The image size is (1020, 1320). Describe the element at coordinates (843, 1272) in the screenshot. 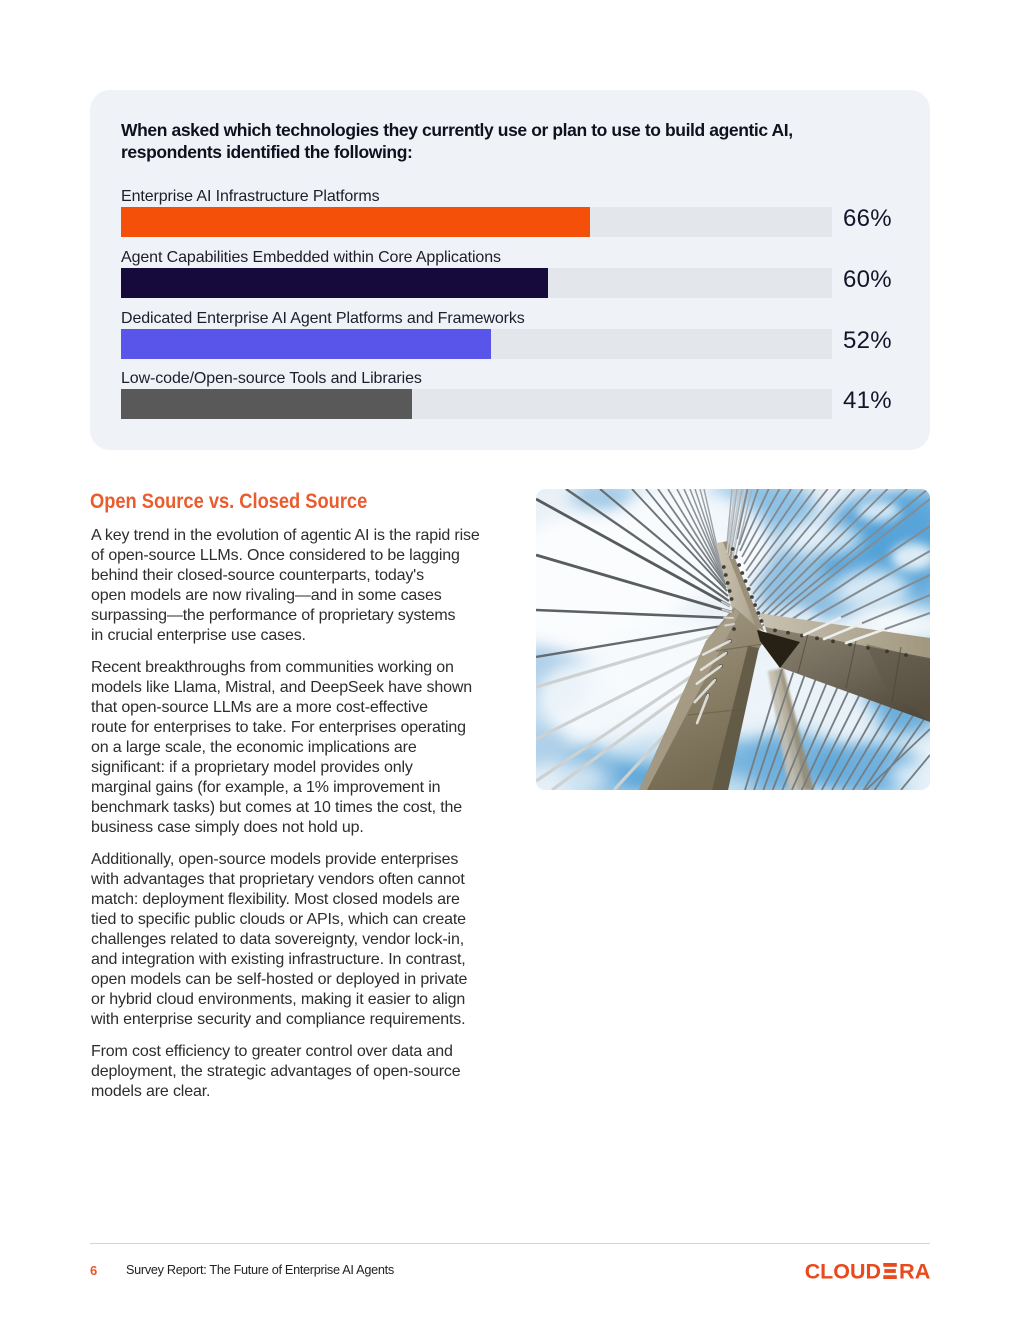

I see `svg-text: CLOUD` at that location.